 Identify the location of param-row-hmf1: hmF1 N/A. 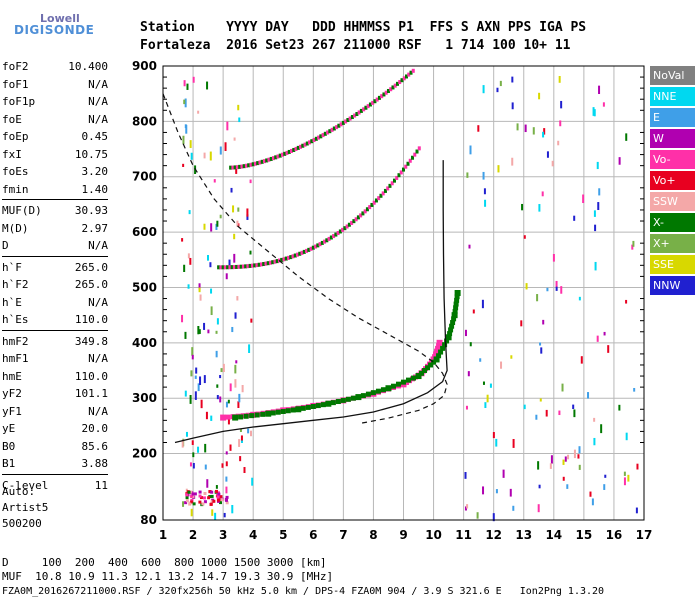
(55, 358).